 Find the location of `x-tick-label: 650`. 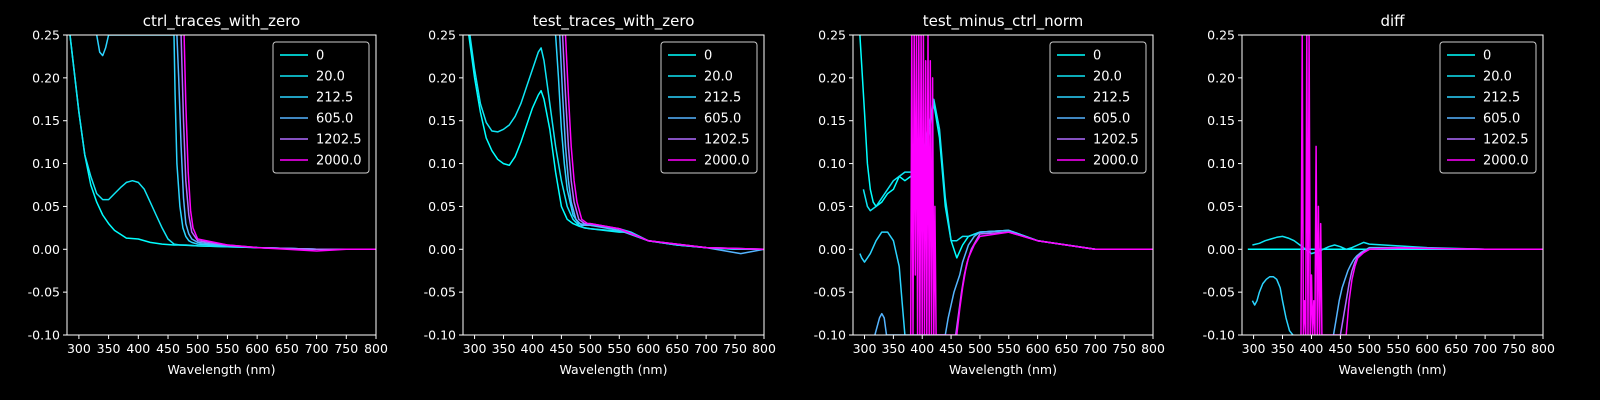

x-tick-label: 650 is located at coordinates (287, 348).